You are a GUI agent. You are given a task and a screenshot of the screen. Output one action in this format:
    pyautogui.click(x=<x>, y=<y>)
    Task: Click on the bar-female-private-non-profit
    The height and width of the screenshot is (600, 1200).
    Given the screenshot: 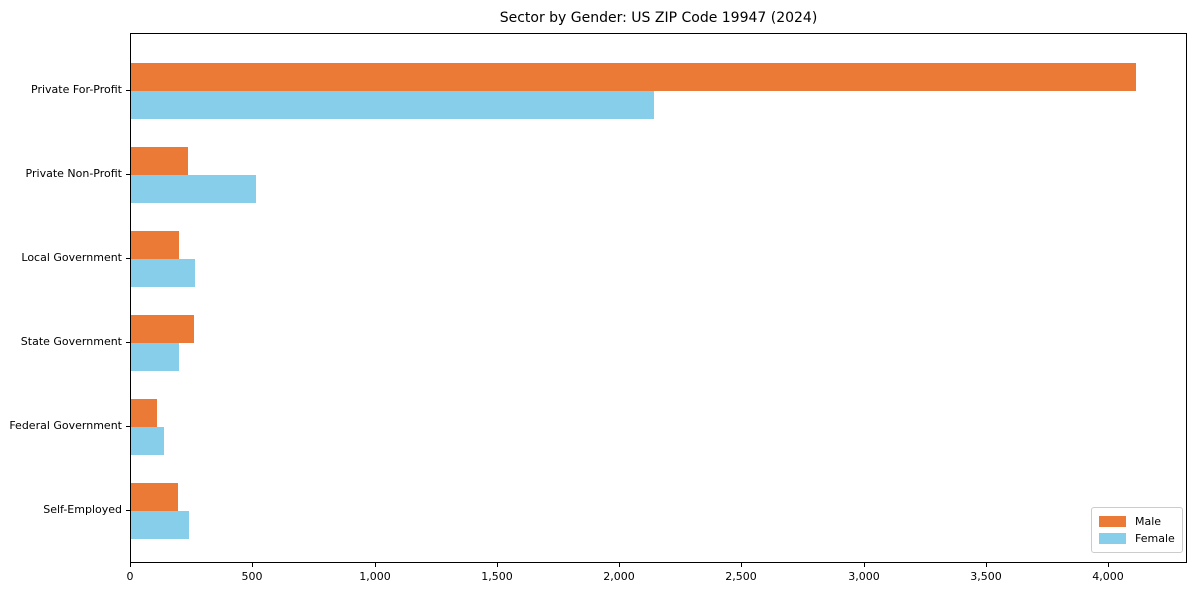 What is the action you would take?
    pyautogui.click(x=193, y=189)
    